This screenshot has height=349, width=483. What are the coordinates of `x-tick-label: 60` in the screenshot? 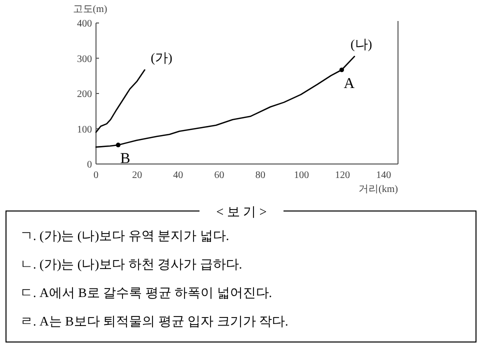 It's located at (219, 175).